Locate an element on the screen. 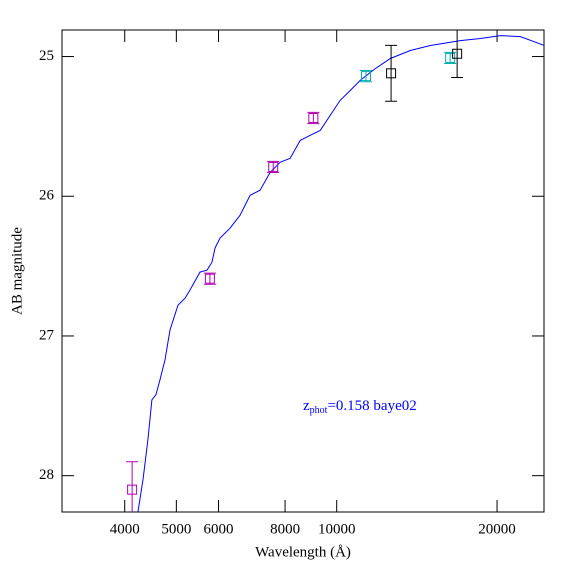 The width and height of the screenshot is (574, 574). y-tick-label: 28 is located at coordinates (46, 475).